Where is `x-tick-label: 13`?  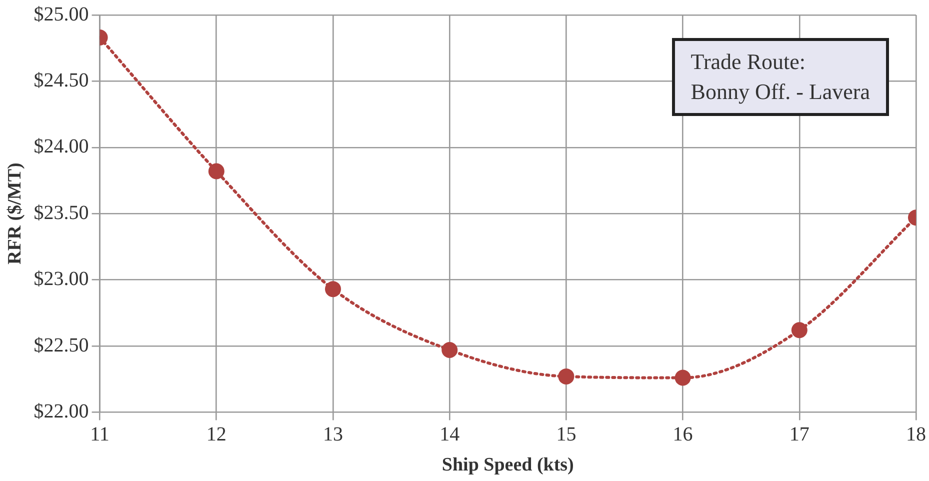
x-tick-label: 13 is located at coordinates (333, 434).